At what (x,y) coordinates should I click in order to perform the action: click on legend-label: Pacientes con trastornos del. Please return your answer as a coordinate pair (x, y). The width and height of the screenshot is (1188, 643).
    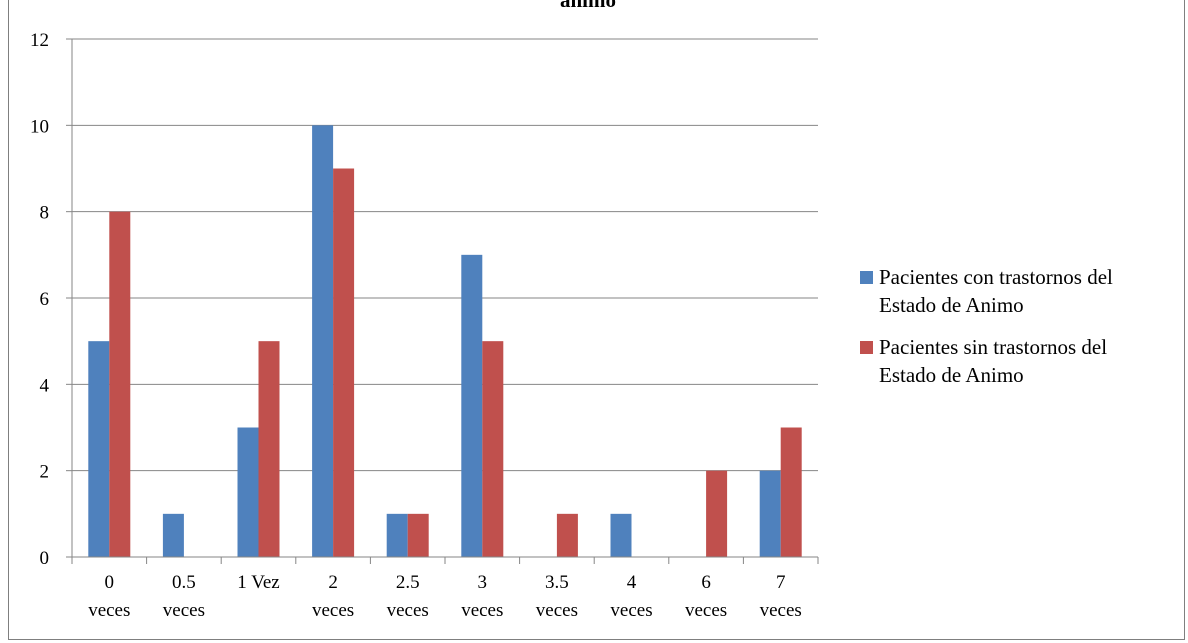
    Looking at the image, I should click on (996, 277).